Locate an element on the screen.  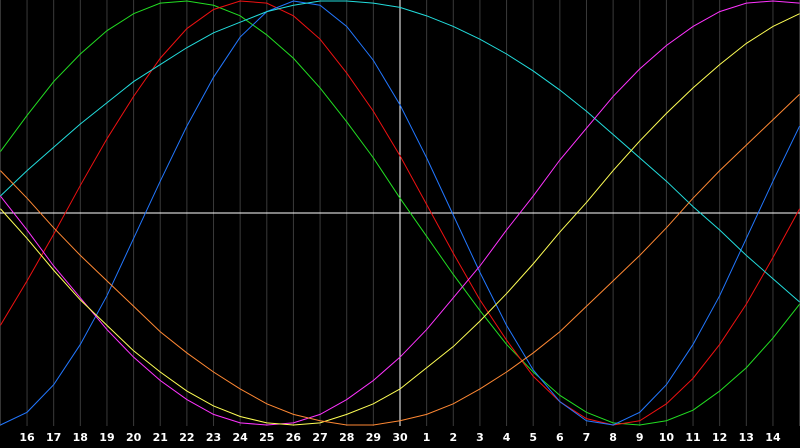
x-tick-label: 27 is located at coordinates (319, 437).